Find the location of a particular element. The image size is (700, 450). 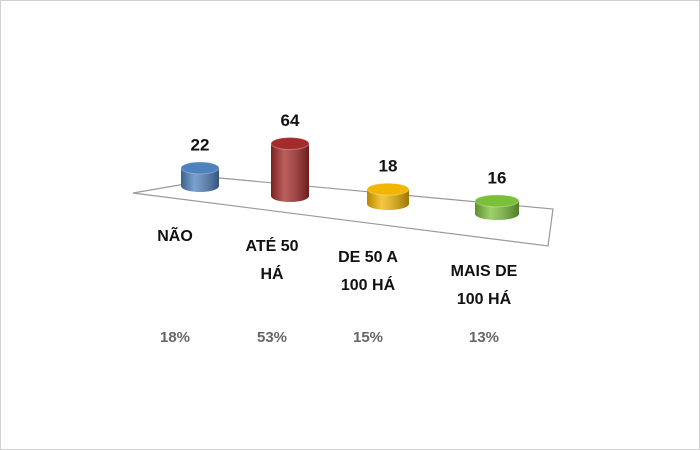

category-label: HÁ is located at coordinates (272, 273).